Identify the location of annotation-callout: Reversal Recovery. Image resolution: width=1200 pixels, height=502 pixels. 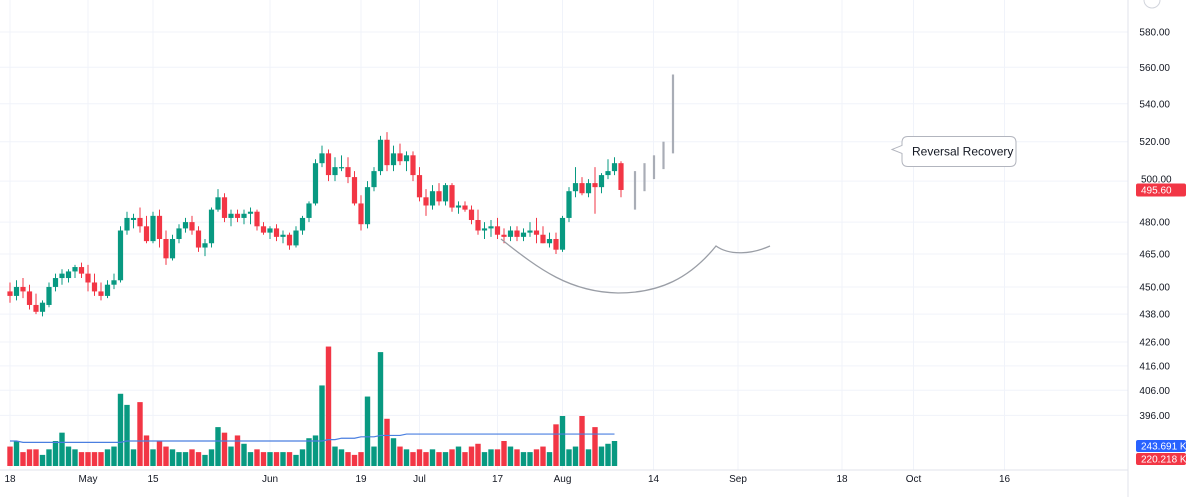
(953, 151).